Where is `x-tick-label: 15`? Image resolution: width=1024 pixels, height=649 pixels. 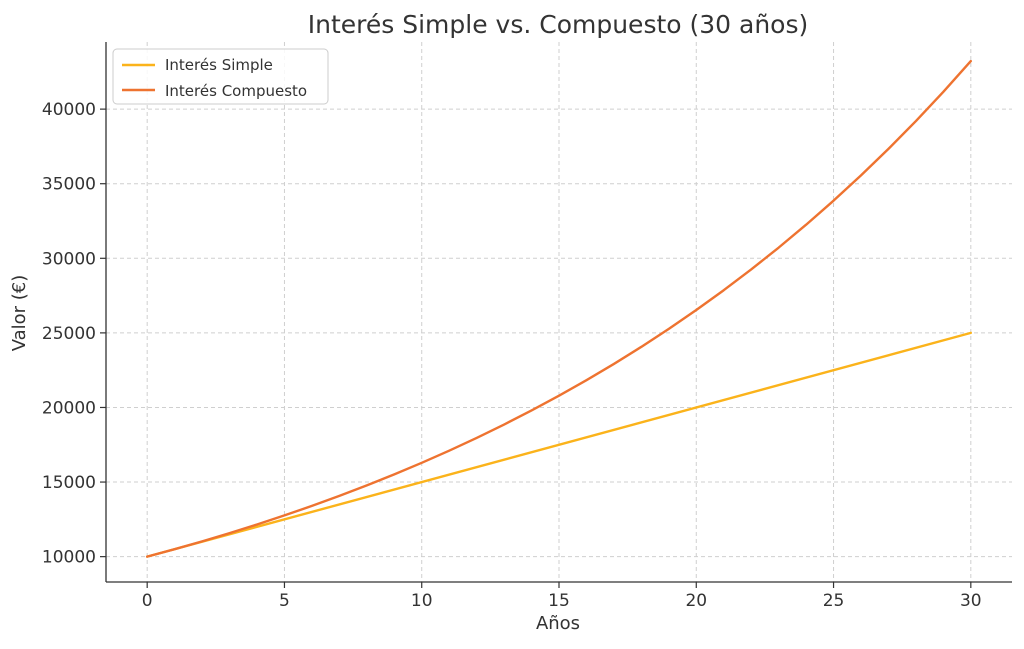
x-tick-label: 15 is located at coordinates (559, 601).